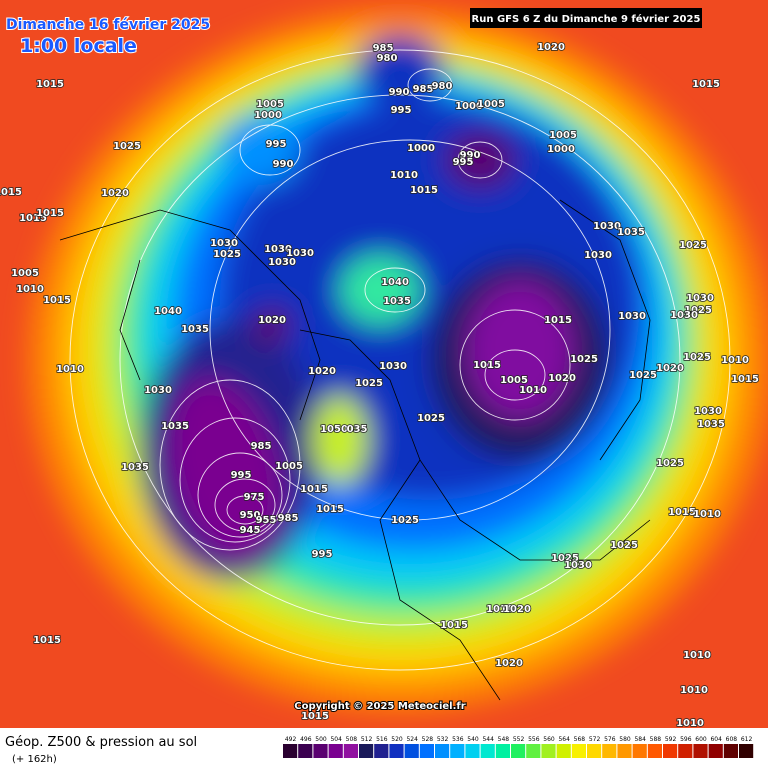 The width and height of the screenshot is (768, 768). Describe the element at coordinates (656, 739) in the screenshot. I see `legend-level: 588` at that location.